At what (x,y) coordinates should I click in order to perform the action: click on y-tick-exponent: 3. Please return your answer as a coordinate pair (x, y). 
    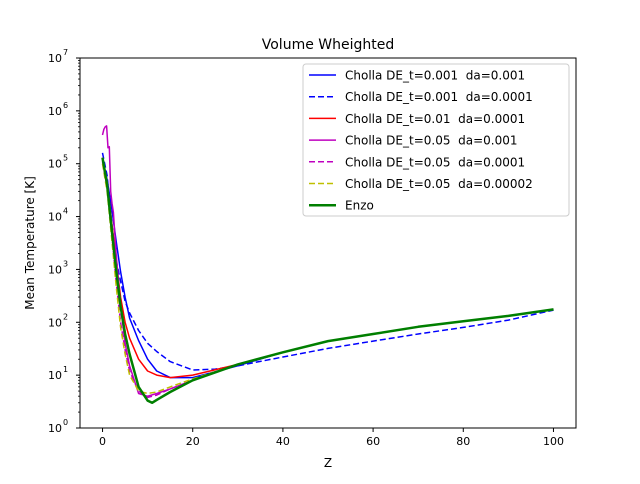
    Looking at the image, I should click on (65, 263).